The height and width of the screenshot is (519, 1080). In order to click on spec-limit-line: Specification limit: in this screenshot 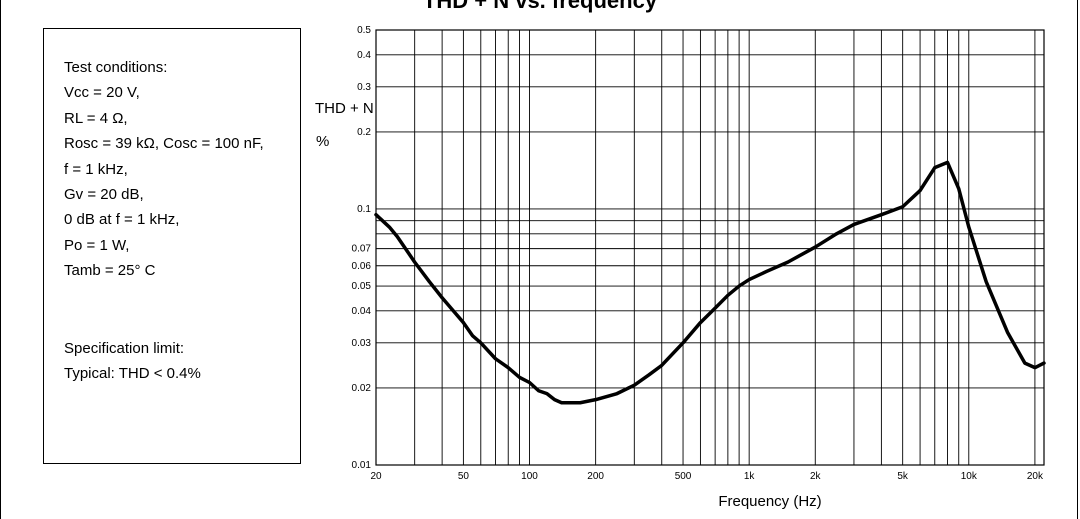, I will do `click(124, 348)`.